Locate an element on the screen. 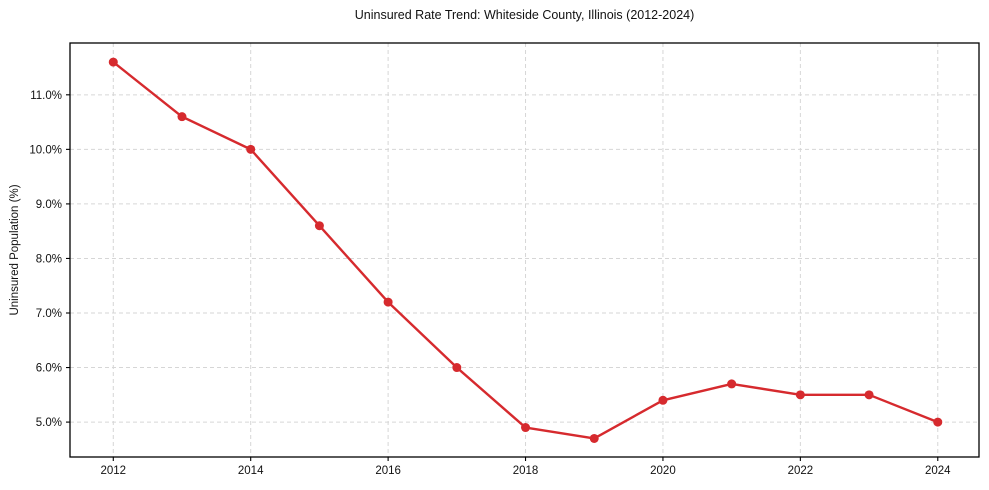 Image resolution: width=989 pixels, height=490 pixels. x-tick-label: 2012 is located at coordinates (113, 471).